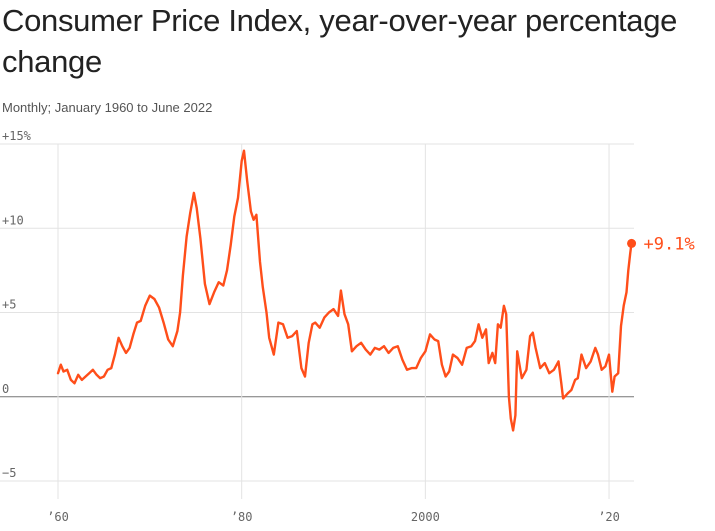  Describe the element at coordinates (5, 389) in the screenshot. I see `y-tick-label: 0` at that location.